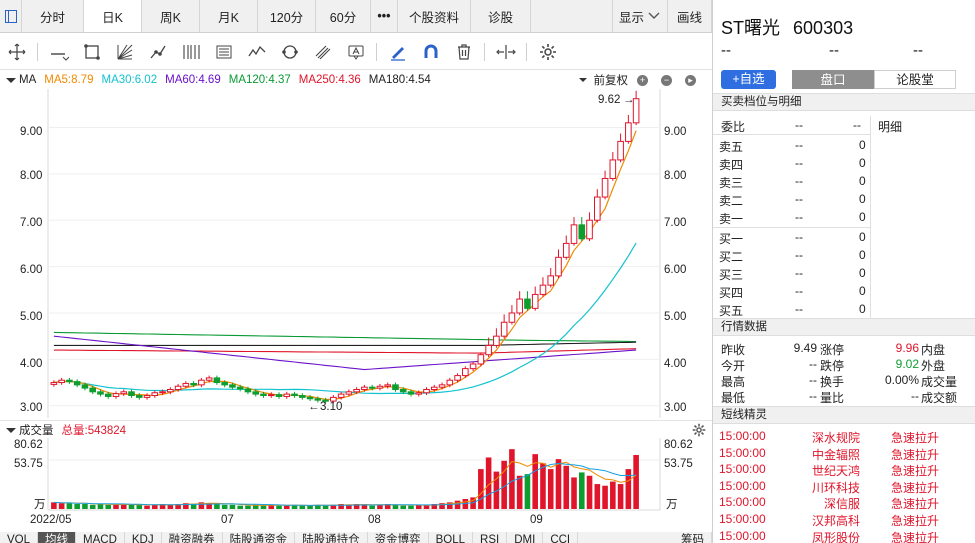  Describe the element at coordinates (844, 469) in the screenshot. I see `elves-row: 15:00:00 世纪天鸿 急速拉升` at that location.